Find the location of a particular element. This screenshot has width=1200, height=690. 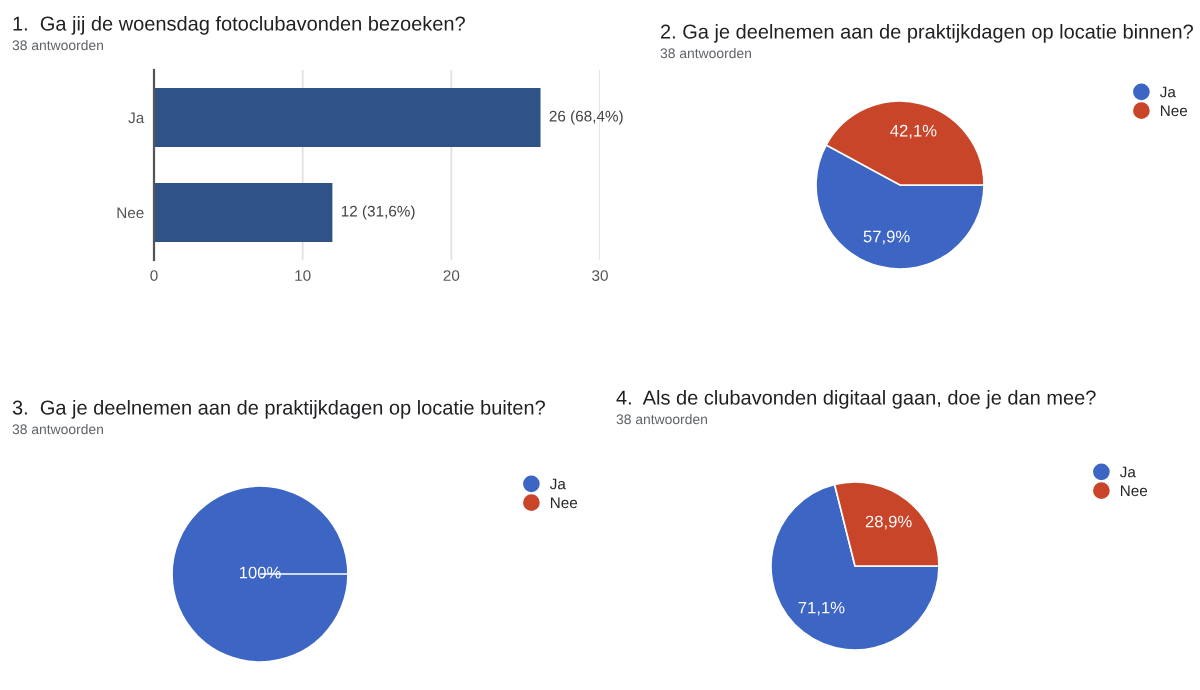

data-label: 42,1% is located at coordinates (913, 131).